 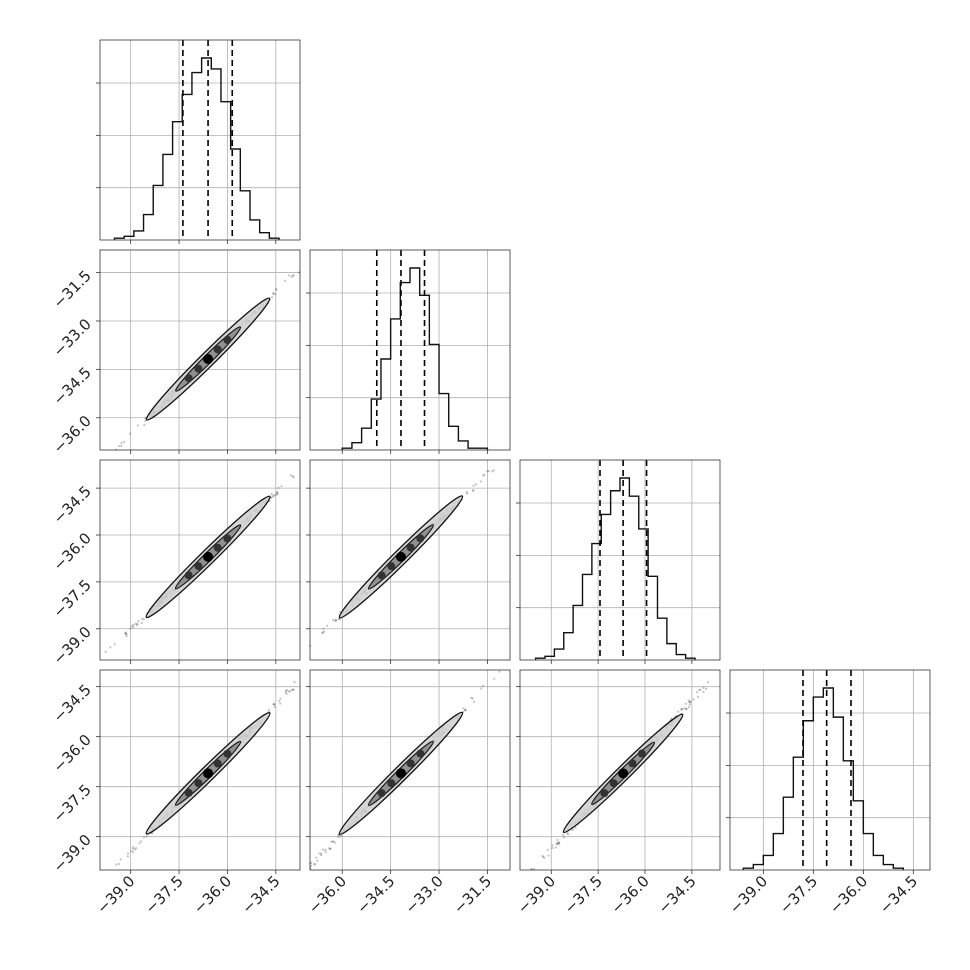 What do you see at coordinates (410, 770) in the screenshot?
I see `panel-frame` at bounding box center [410, 770].